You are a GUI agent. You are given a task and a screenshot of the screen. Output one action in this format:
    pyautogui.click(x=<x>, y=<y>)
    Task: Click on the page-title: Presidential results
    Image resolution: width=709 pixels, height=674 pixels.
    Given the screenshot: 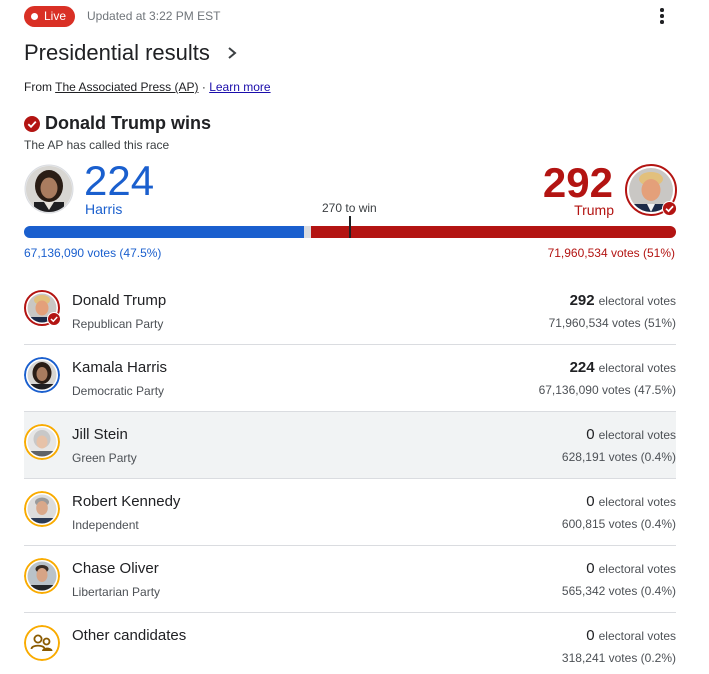 What is the action you would take?
    pyautogui.click(x=117, y=52)
    